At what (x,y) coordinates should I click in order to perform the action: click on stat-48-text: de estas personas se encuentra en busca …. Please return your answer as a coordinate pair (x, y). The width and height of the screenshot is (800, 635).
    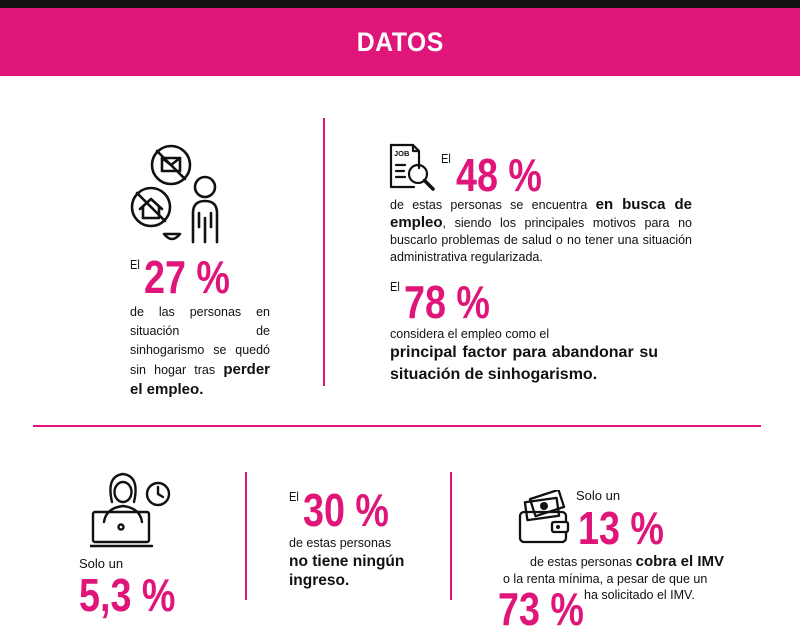
    Looking at the image, I should click on (541, 231).